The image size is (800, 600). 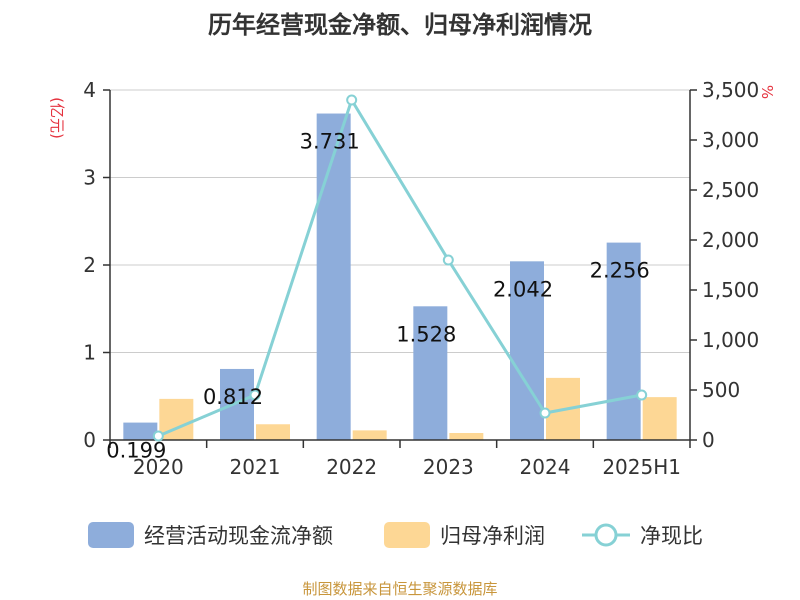 I want to click on right-y-tick-label: 3,500, so click(x=730, y=90).